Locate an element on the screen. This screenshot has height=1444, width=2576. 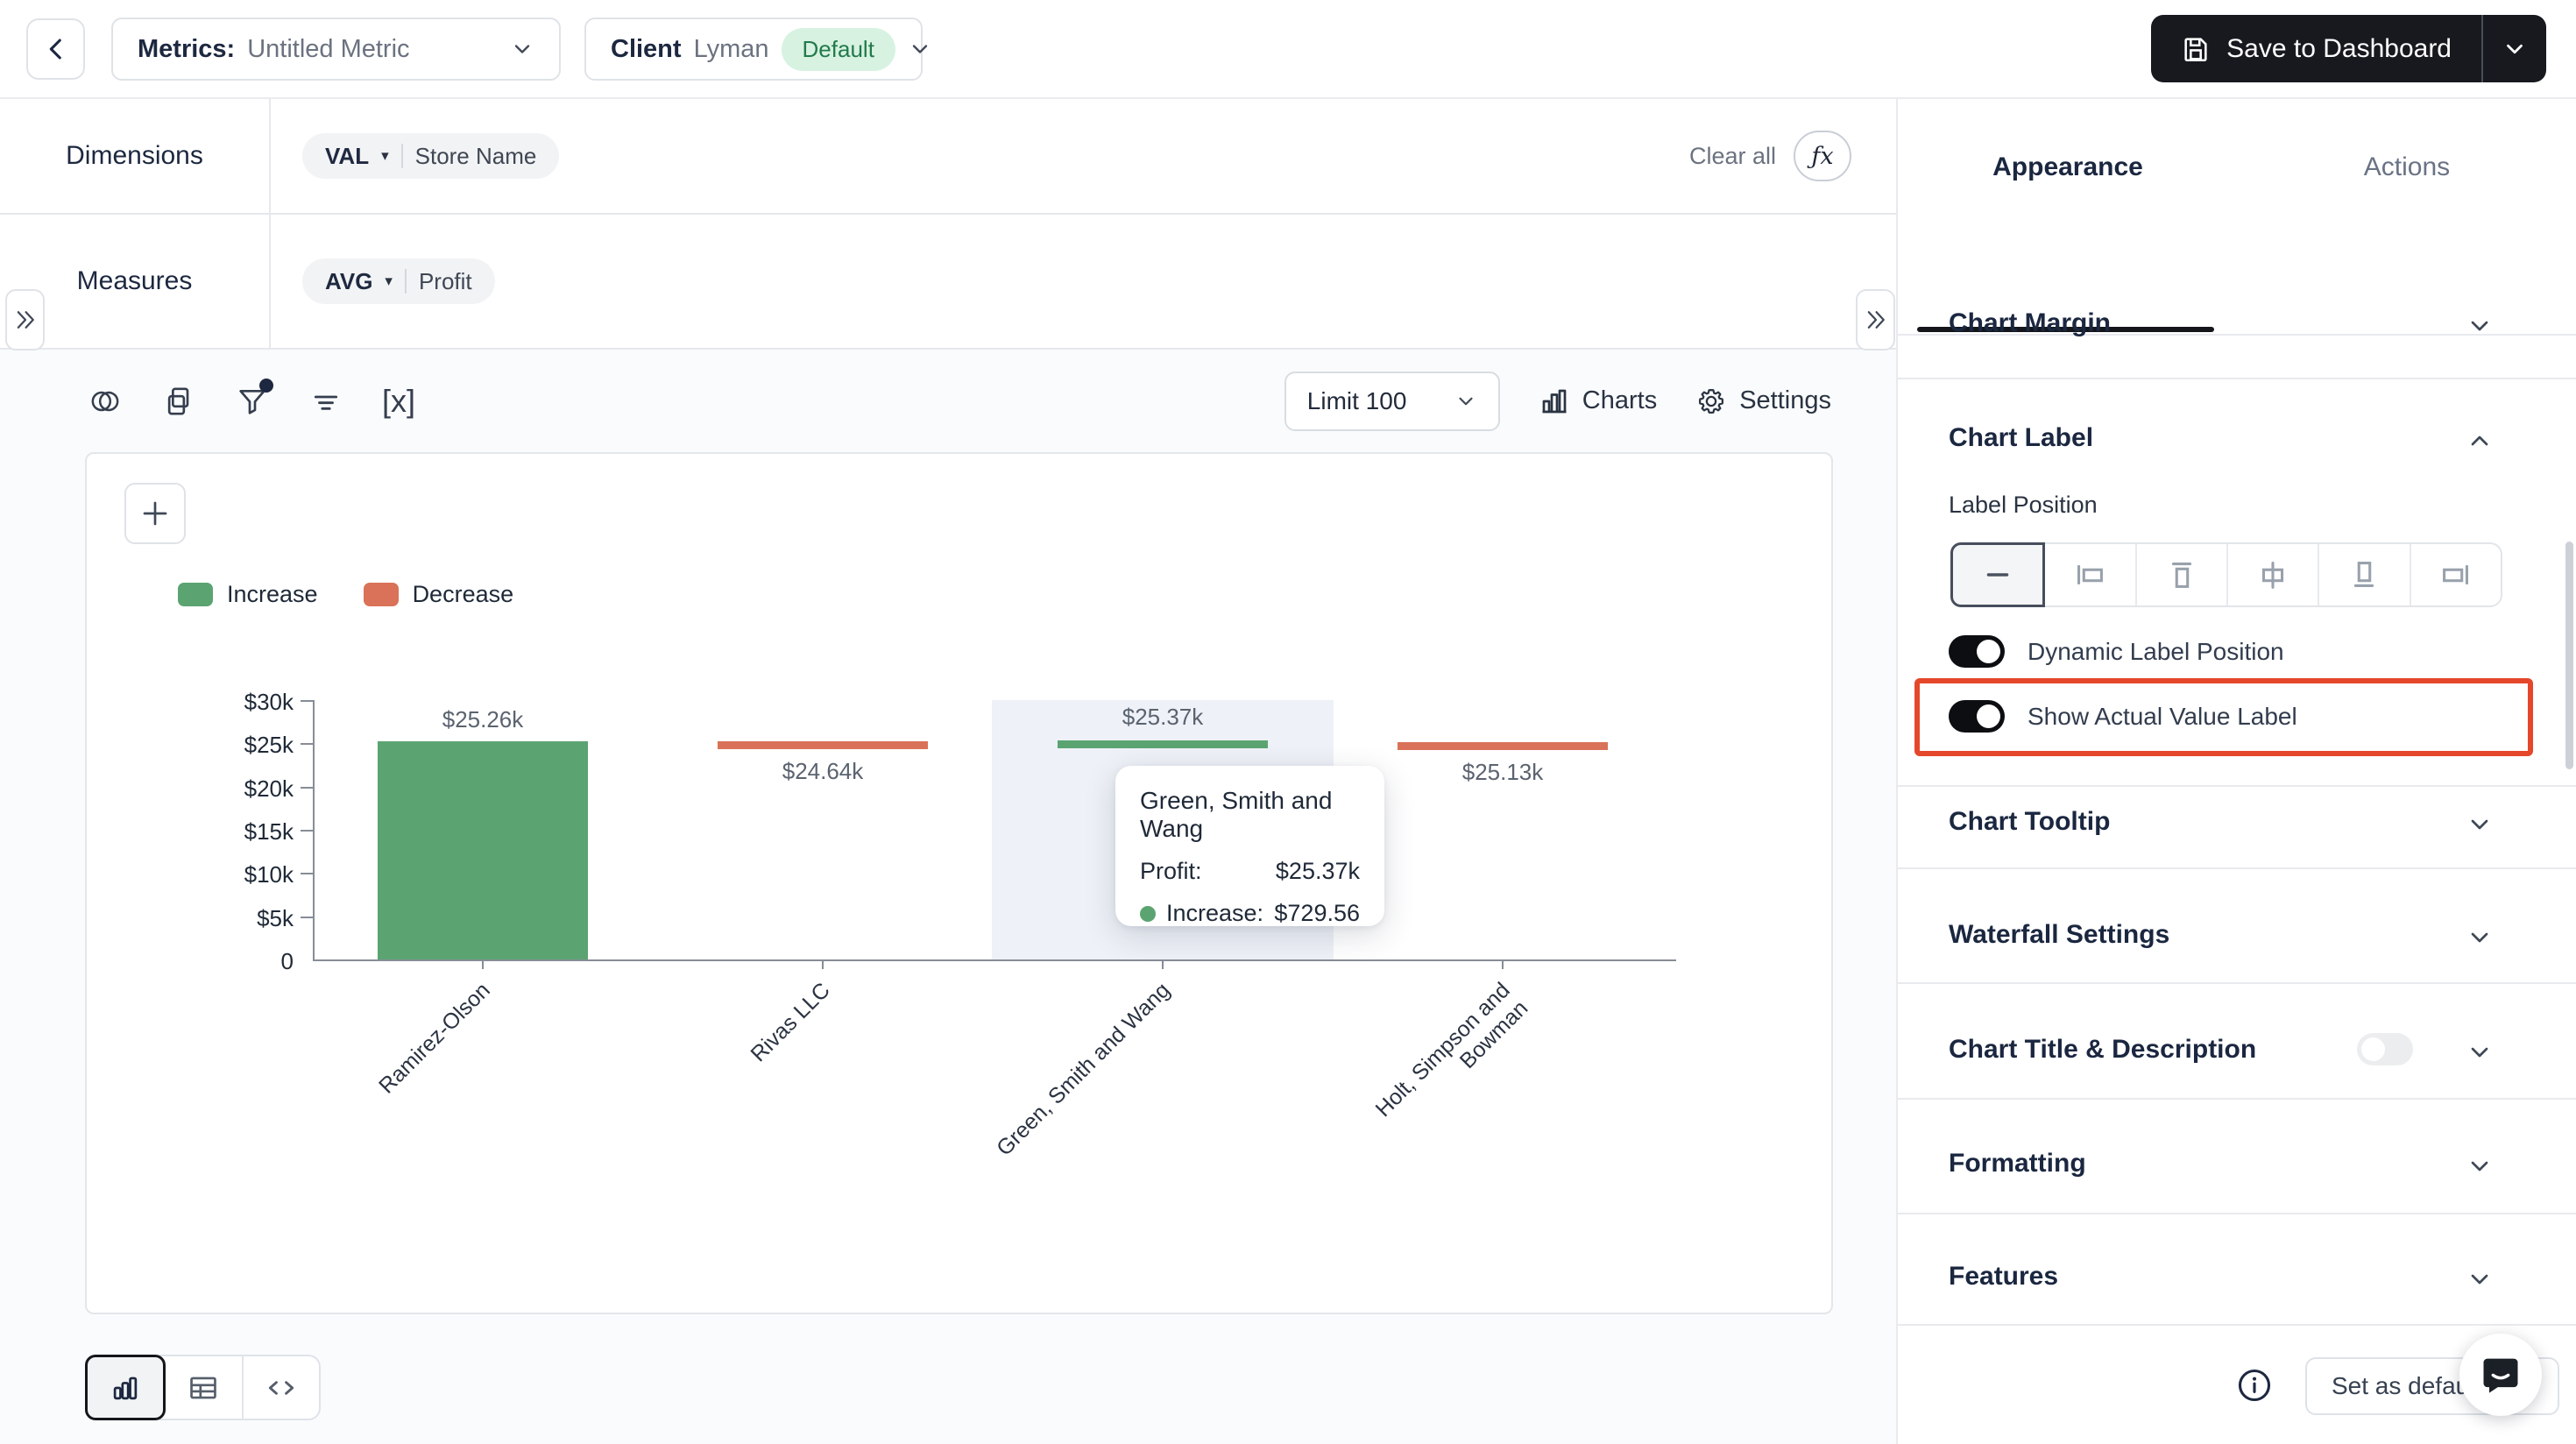
expand-left-panel-button is located at coordinates (25, 320).